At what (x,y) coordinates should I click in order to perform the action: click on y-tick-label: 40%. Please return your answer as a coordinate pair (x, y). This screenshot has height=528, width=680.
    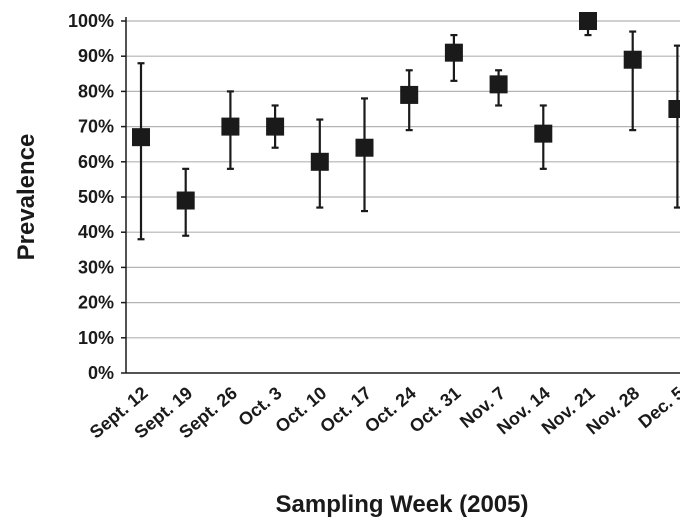
    Looking at the image, I should click on (96, 232).